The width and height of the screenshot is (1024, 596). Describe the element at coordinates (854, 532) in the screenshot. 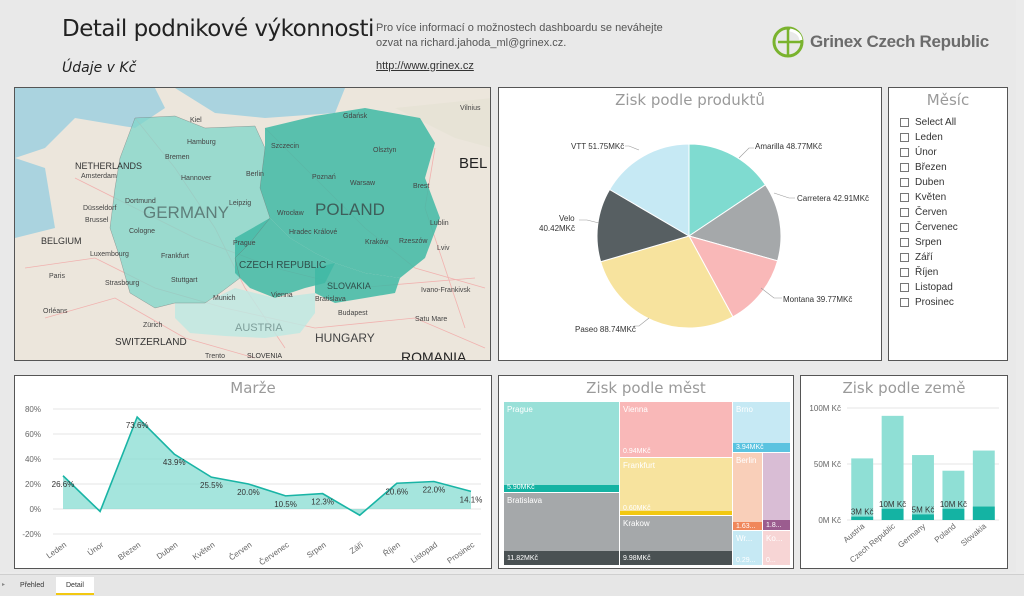

I see `x-tick-label: Austria` at that location.